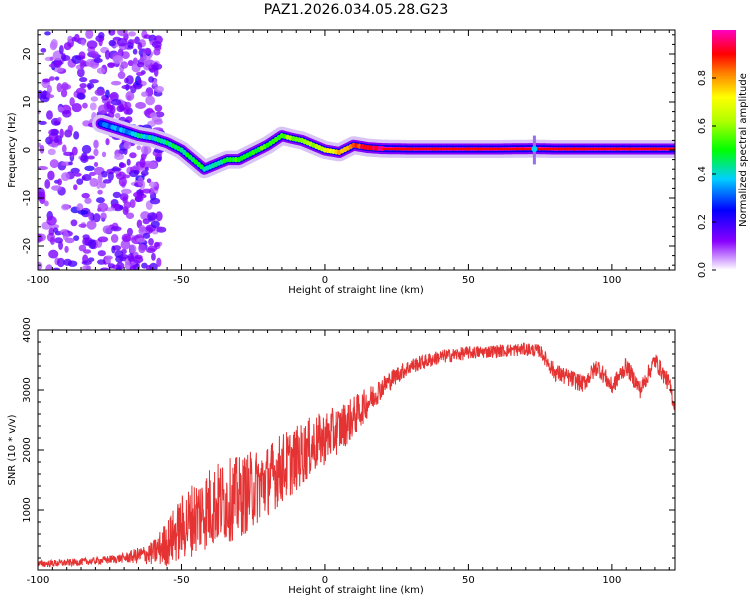 This screenshot has height=600, width=750. Describe the element at coordinates (702, 78) in the screenshot. I see `colorbar-tick-label: 0.8` at that location.